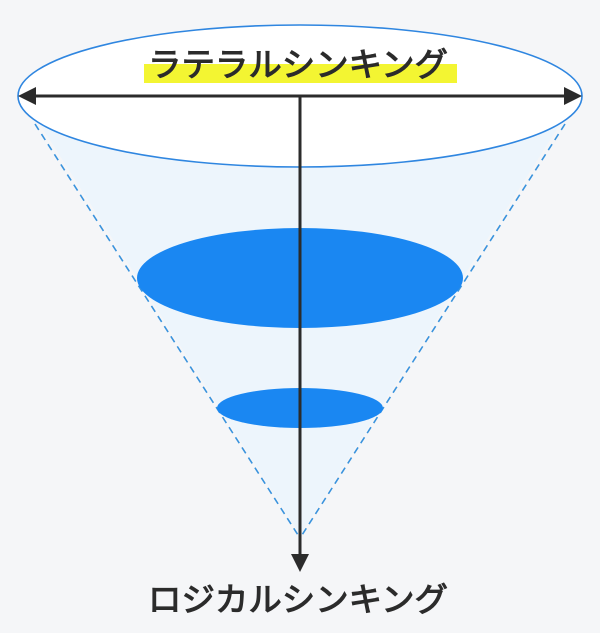 The width and height of the screenshot is (600, 633). I want to click on top-label-highlight, so click(300, 73).